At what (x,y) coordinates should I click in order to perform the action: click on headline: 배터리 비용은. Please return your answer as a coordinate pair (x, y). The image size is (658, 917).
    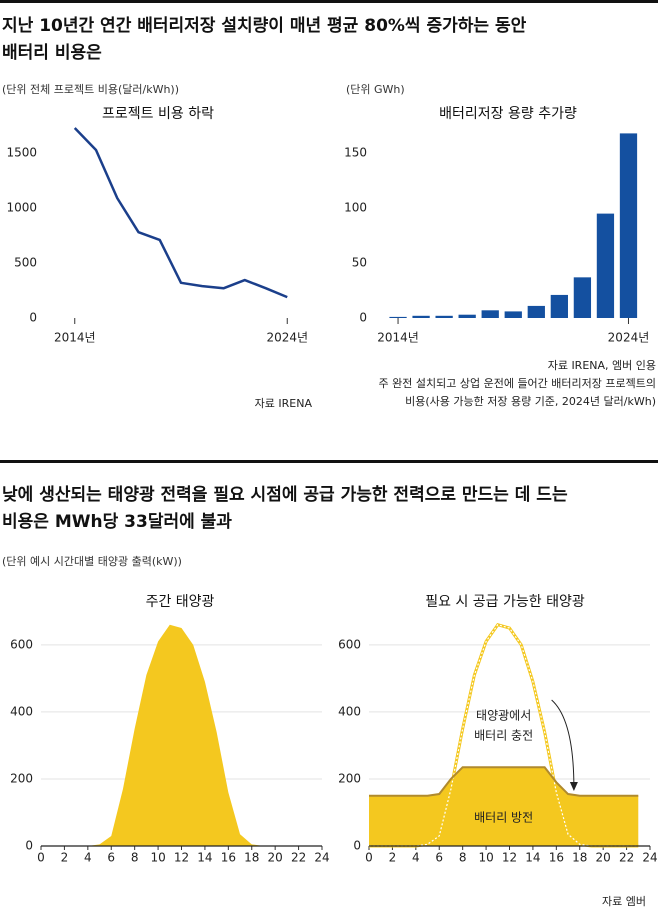
    Looking at the image, I should click on (52, 53).